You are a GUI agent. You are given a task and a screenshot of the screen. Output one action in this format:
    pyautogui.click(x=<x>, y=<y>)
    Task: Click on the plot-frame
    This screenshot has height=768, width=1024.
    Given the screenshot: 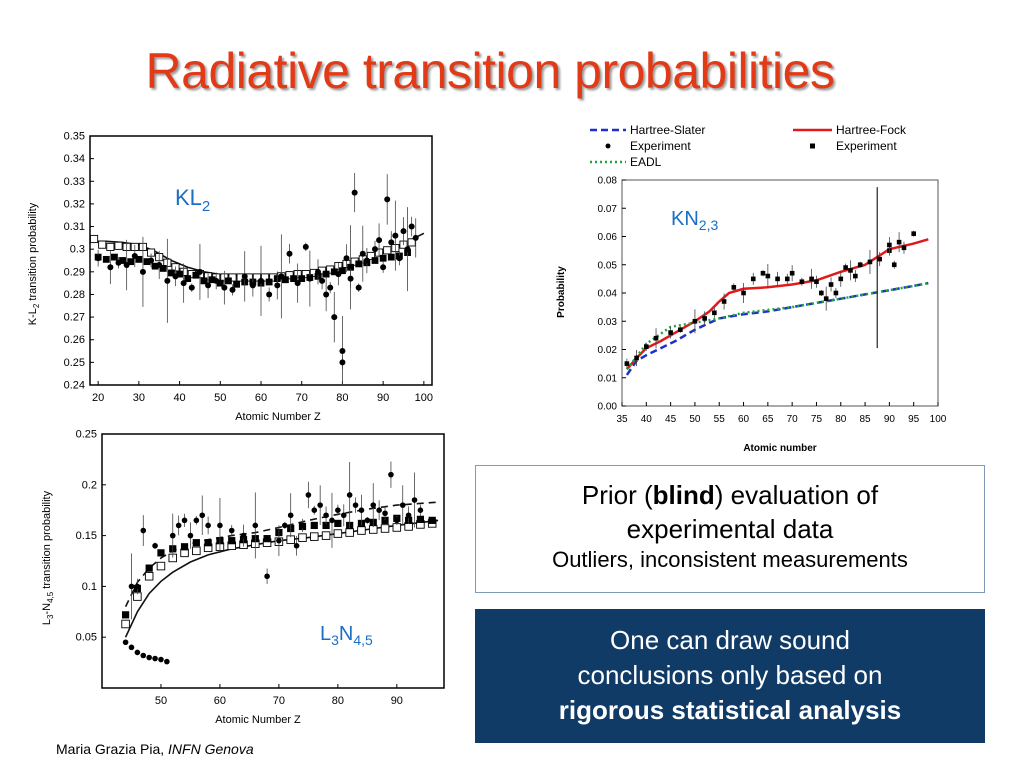 What is the action you would take?
    pyautogui.click(x=273, y=561)
    